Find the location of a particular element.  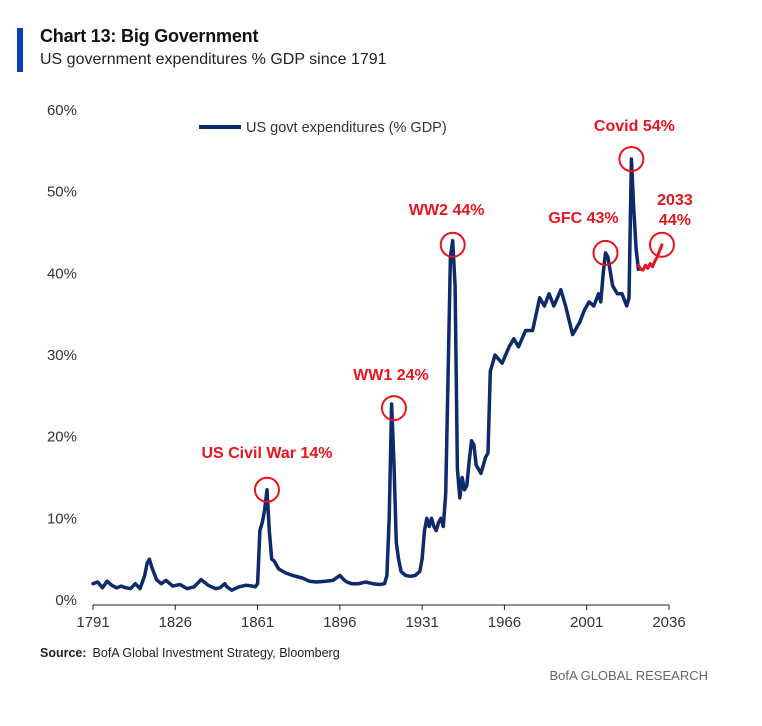

source-label: Source: is located at coordinates (63, 653).